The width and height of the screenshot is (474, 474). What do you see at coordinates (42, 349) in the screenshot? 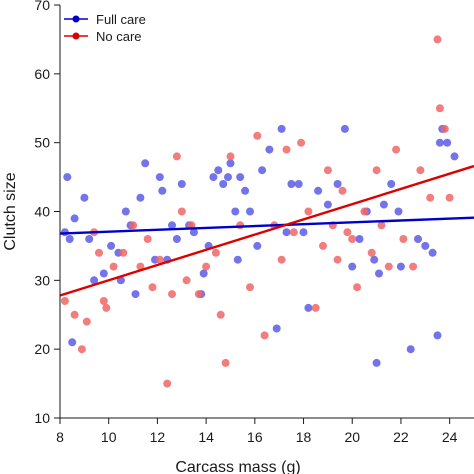
I see `y-tick-label-20: 20` at bounding box center [42, 349].